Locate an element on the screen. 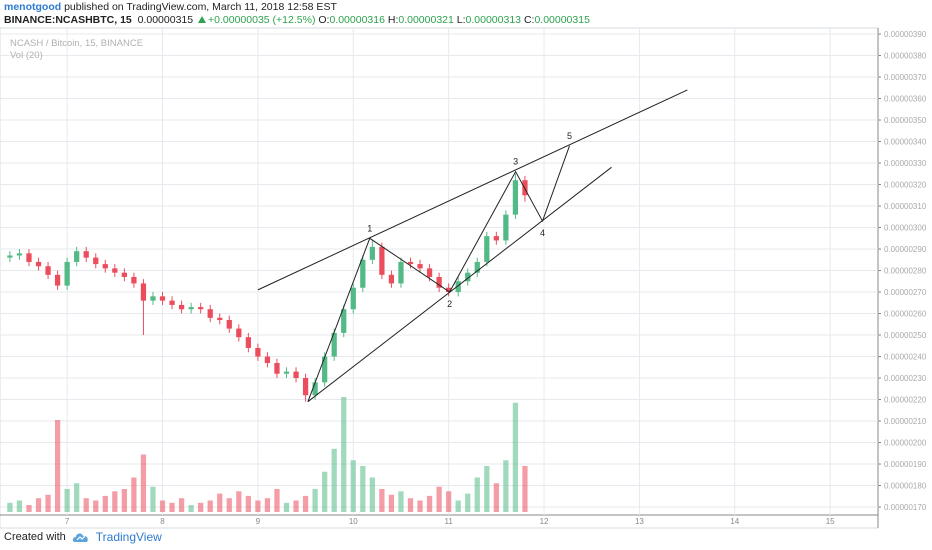 Image resolution: width=932 pixels, height=550 pixels. x-tick-label: 9 is located at coordinates (258, 521).